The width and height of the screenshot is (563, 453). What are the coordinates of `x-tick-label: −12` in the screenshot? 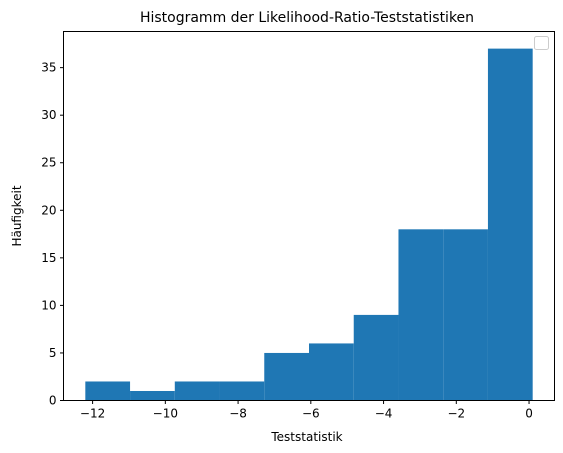 It's located at (92, 414).